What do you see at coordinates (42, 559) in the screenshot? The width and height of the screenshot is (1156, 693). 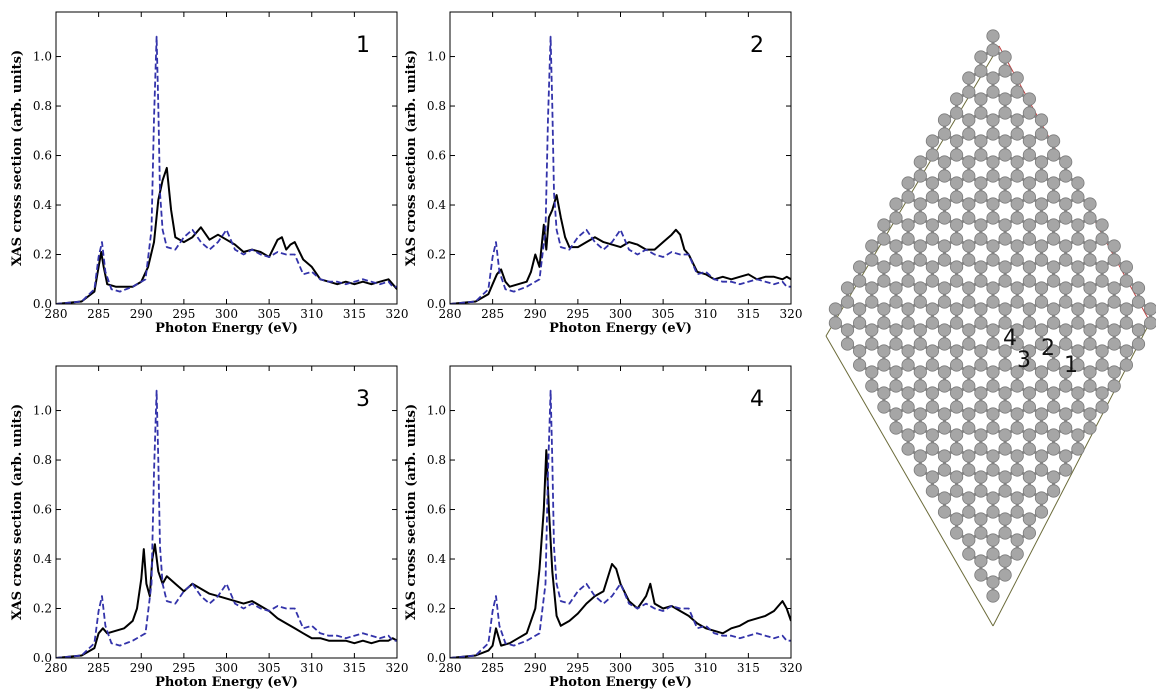 I see `y-tick-label: 0.4` at bounding box center [42, 559].